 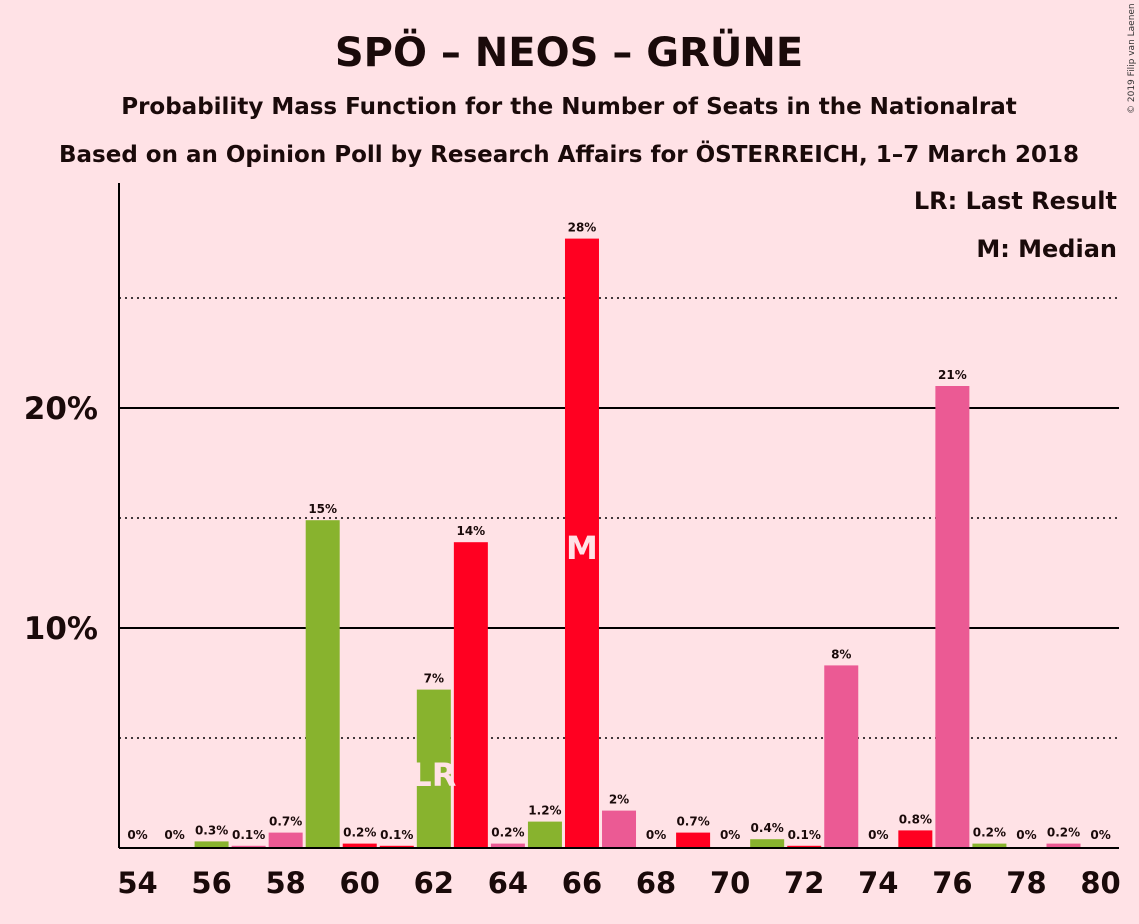 I want to click on x-tick-label: 60, so click(x=360, y=883).